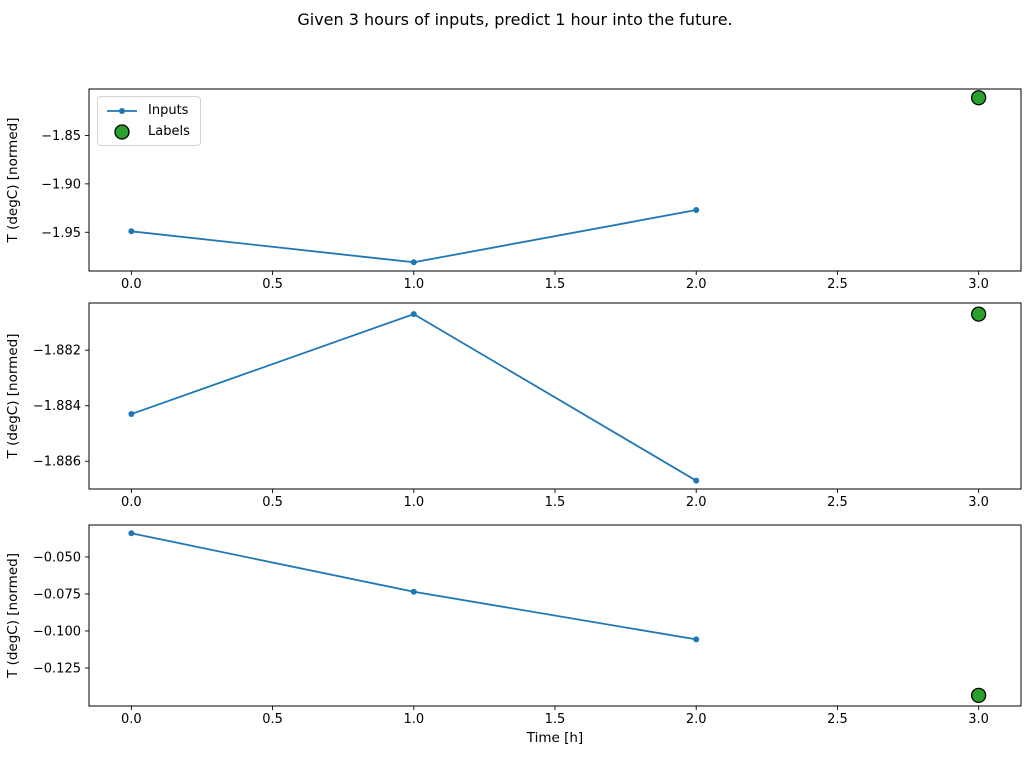 Image resolution: width=1030 pixels, height=759 pixels. What do you see at coordinates (57, 668) in the screenshot?
I see `y-tick-label: −0.125` at bounding box center [57, 668].